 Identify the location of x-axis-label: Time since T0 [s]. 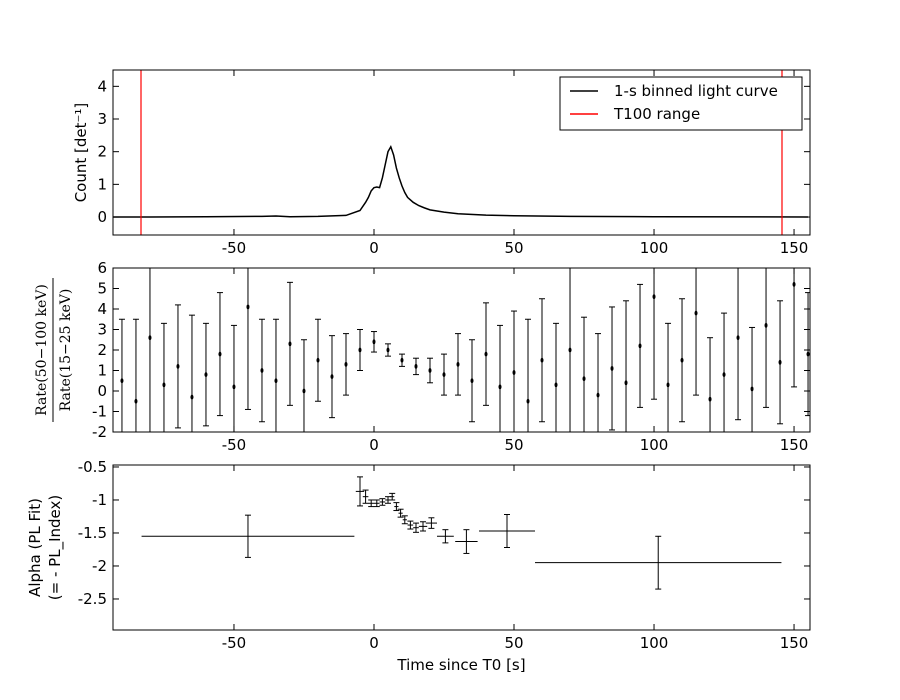
(460, 665).